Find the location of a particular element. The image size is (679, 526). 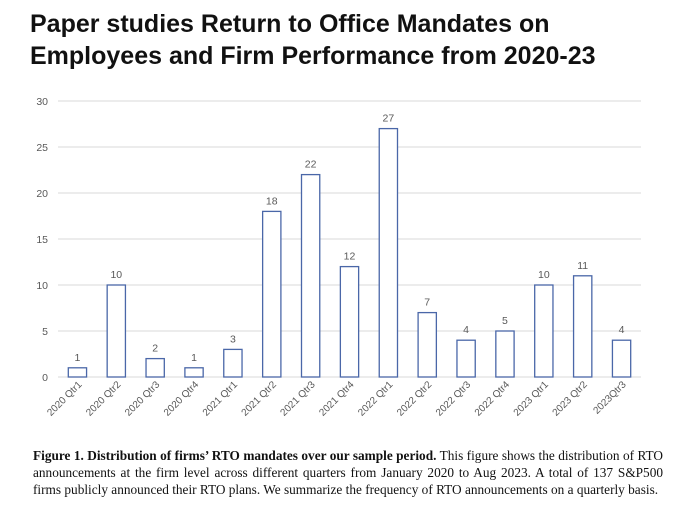

y-tick-label: 30 is located at coordinates (42, 102).